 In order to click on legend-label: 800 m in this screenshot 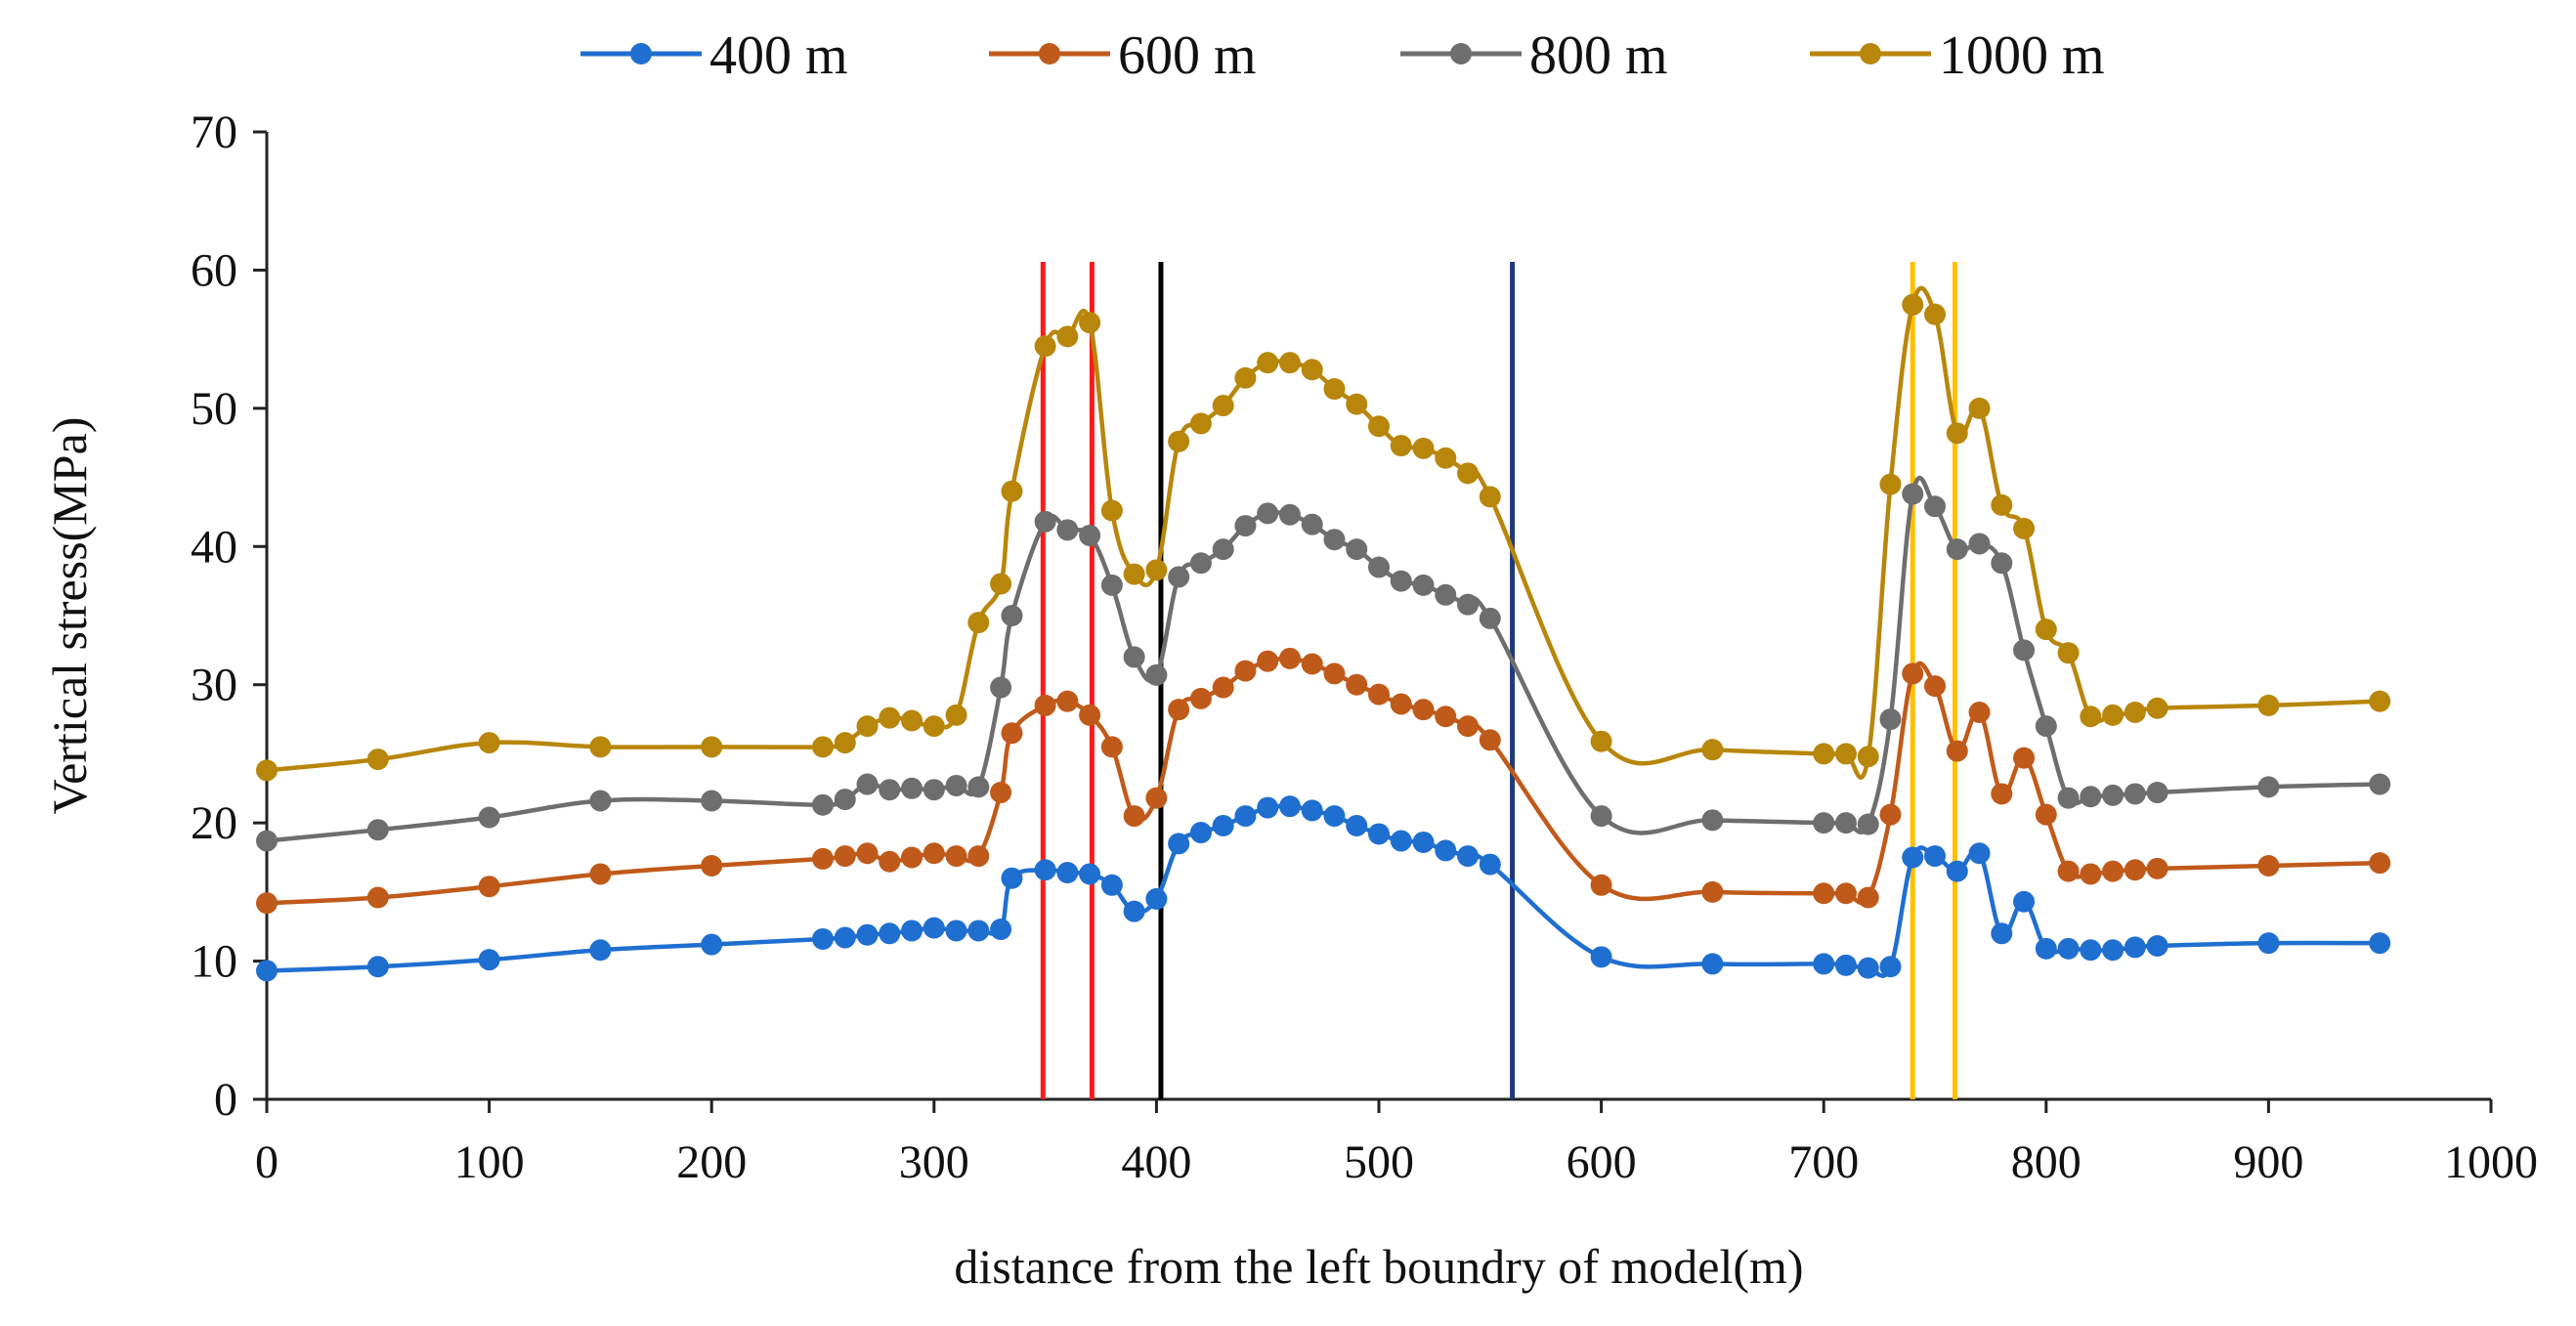, I will do `click(1598, 55)`.